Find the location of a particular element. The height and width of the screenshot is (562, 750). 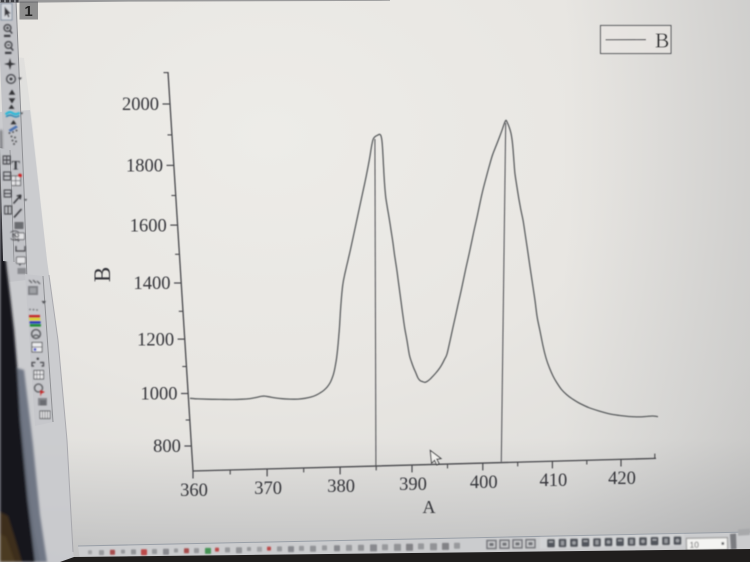

svg-text: T is located at coordinates (16, 166).